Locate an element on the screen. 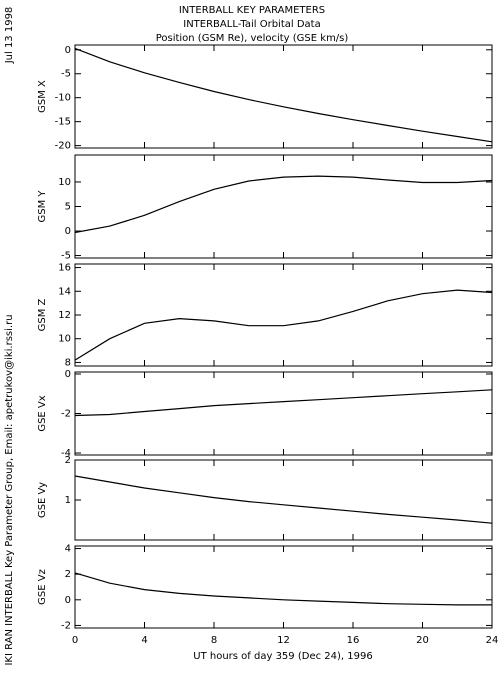 Image resolution: width=504 pixels, height=684 pixels. x-tick-label: 16 is located at coordinates (353, 640).